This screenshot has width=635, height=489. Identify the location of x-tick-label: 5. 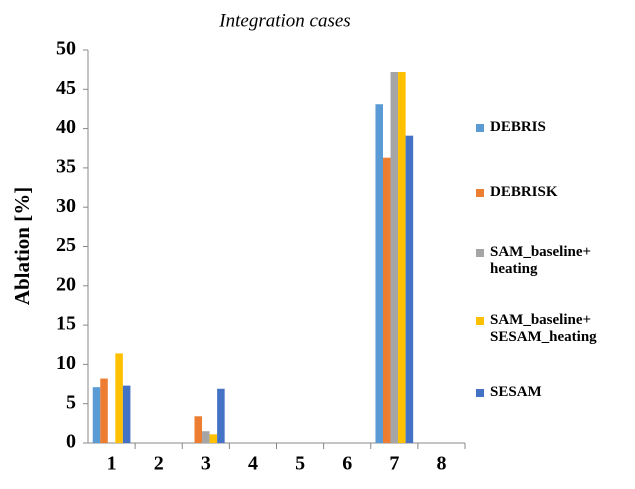
(300, 464).